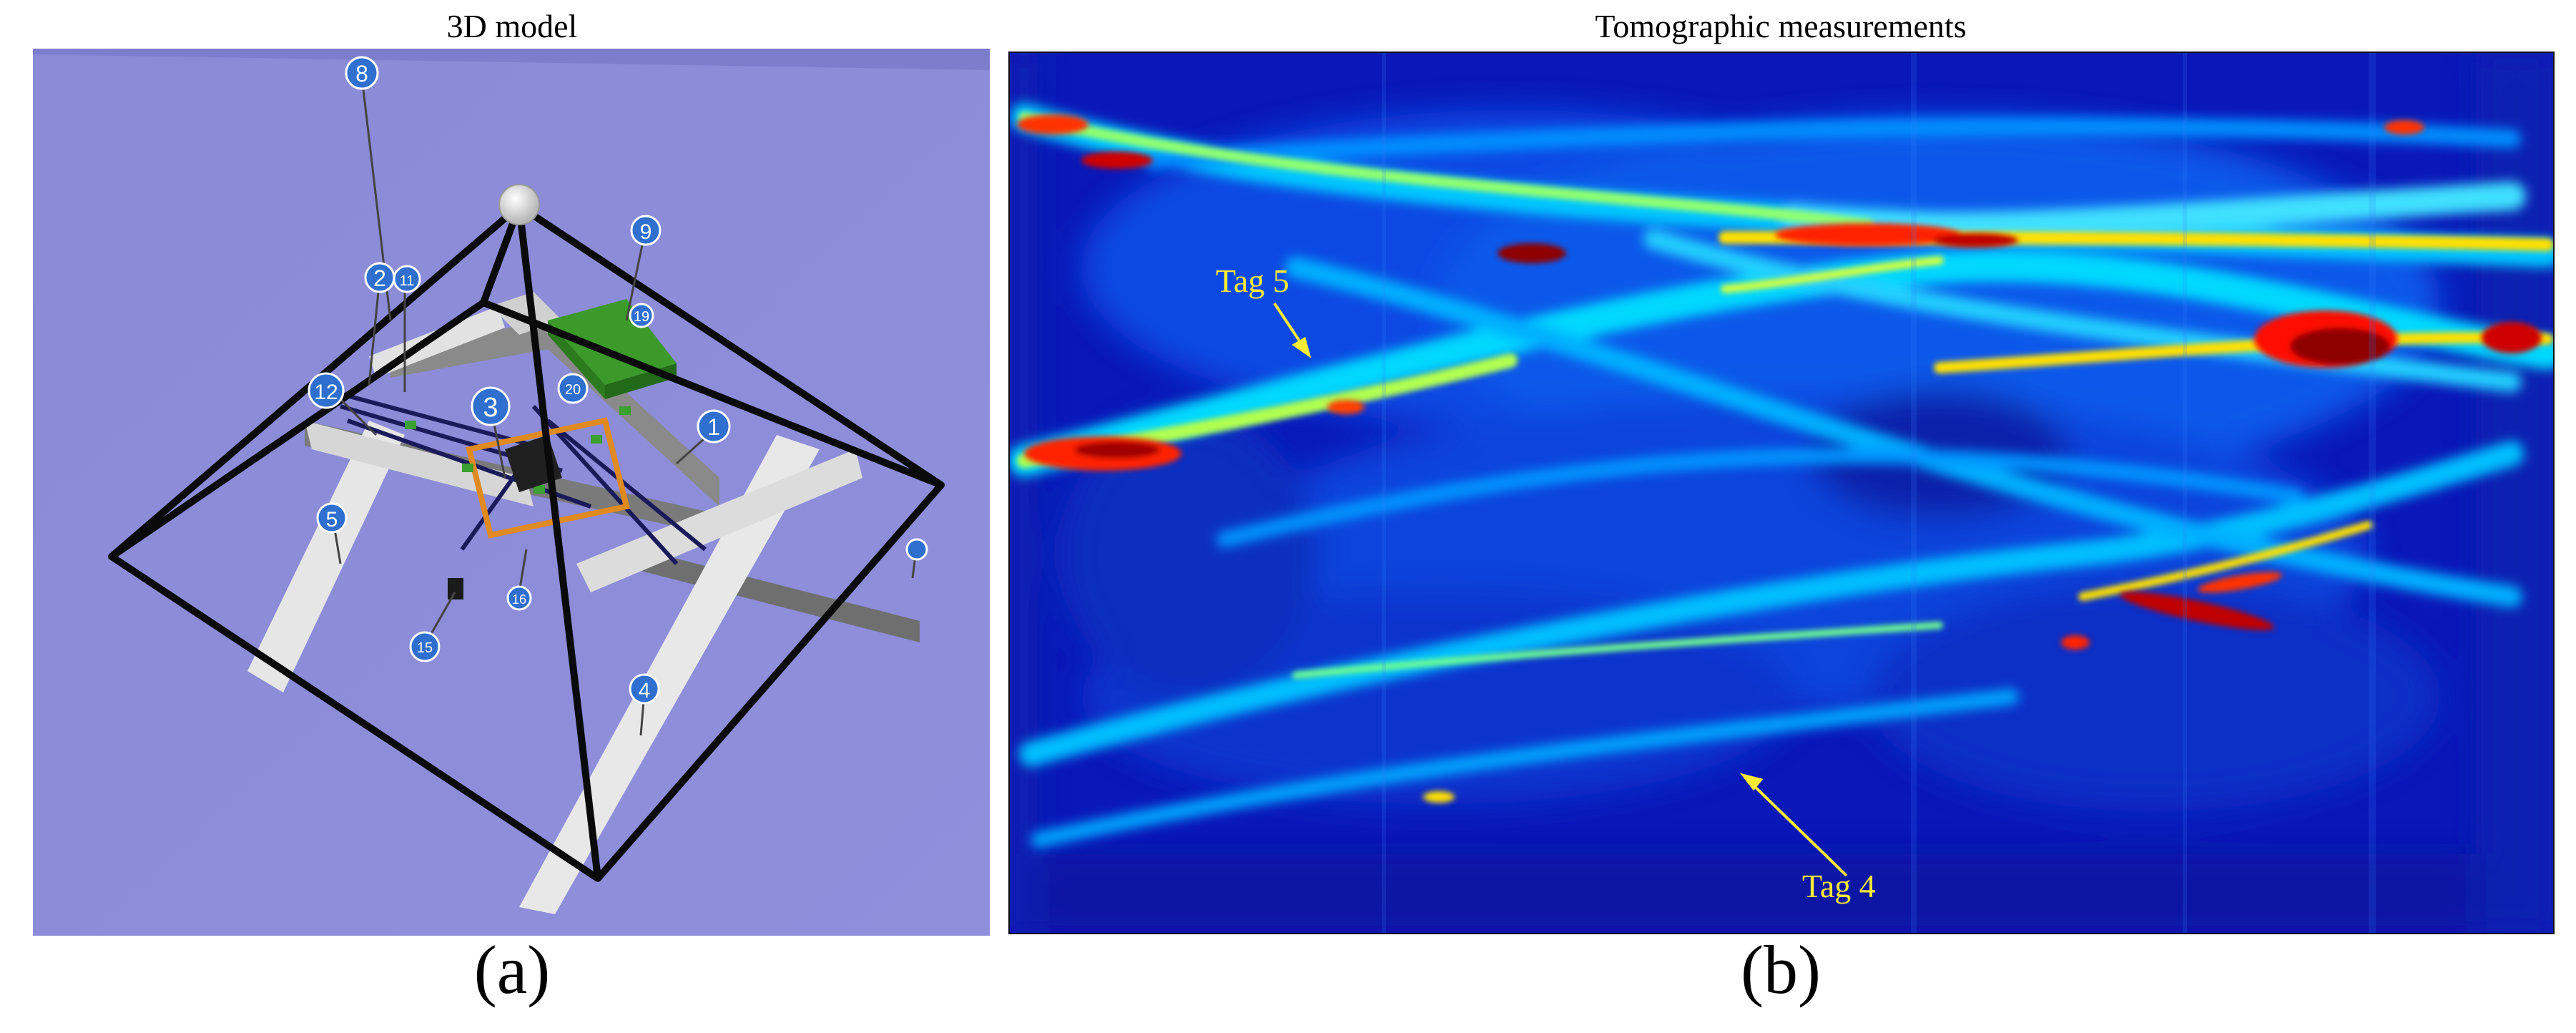 This screenshot has width=2576, height=1033. I want to click on svg-text: 12, so click(326, 393).